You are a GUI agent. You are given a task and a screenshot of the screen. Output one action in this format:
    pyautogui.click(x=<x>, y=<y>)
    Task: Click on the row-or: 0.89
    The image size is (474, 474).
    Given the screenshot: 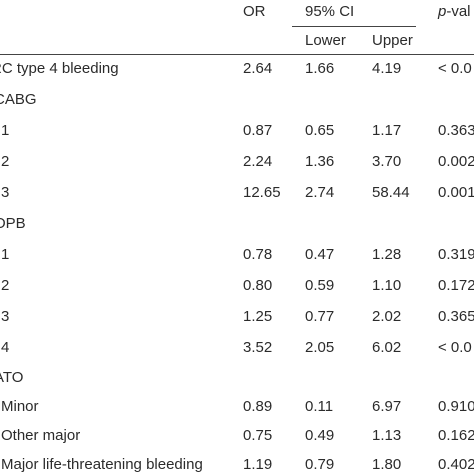 What is the action you would take?
    pyautogui.click(x=258, y=406)
    